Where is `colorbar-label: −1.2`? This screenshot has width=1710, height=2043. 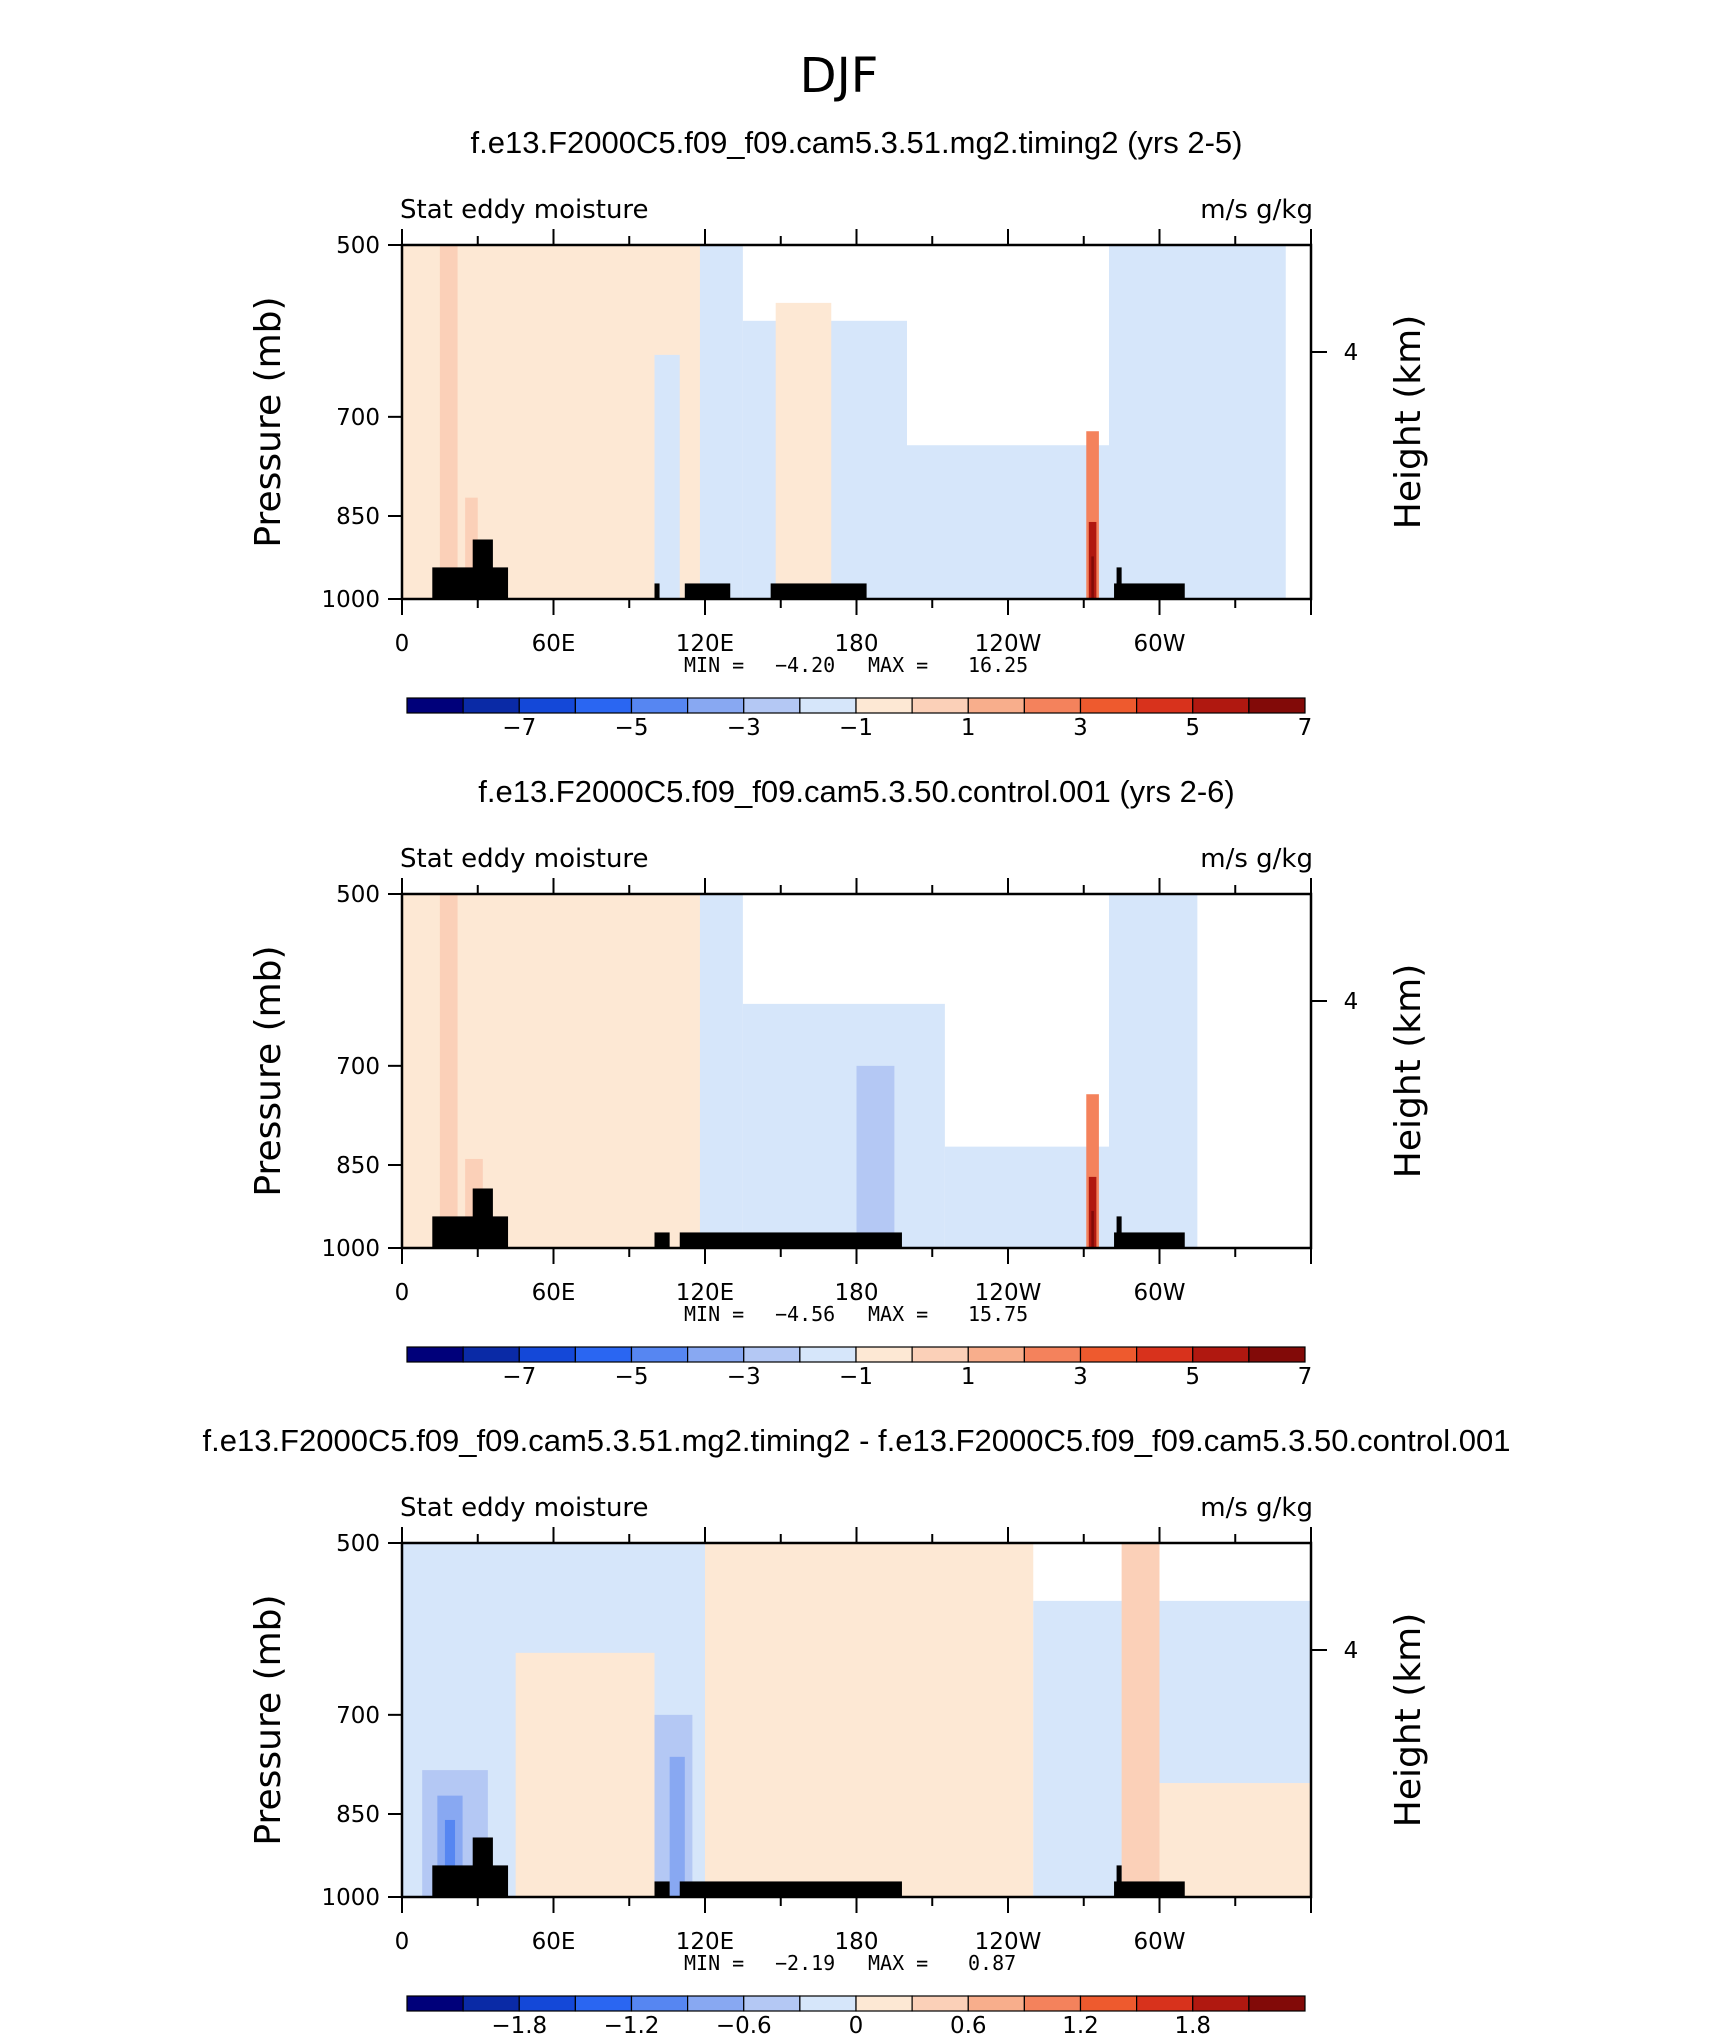
colorbar-label: −1.2 is located at coordinates (632, 2025).